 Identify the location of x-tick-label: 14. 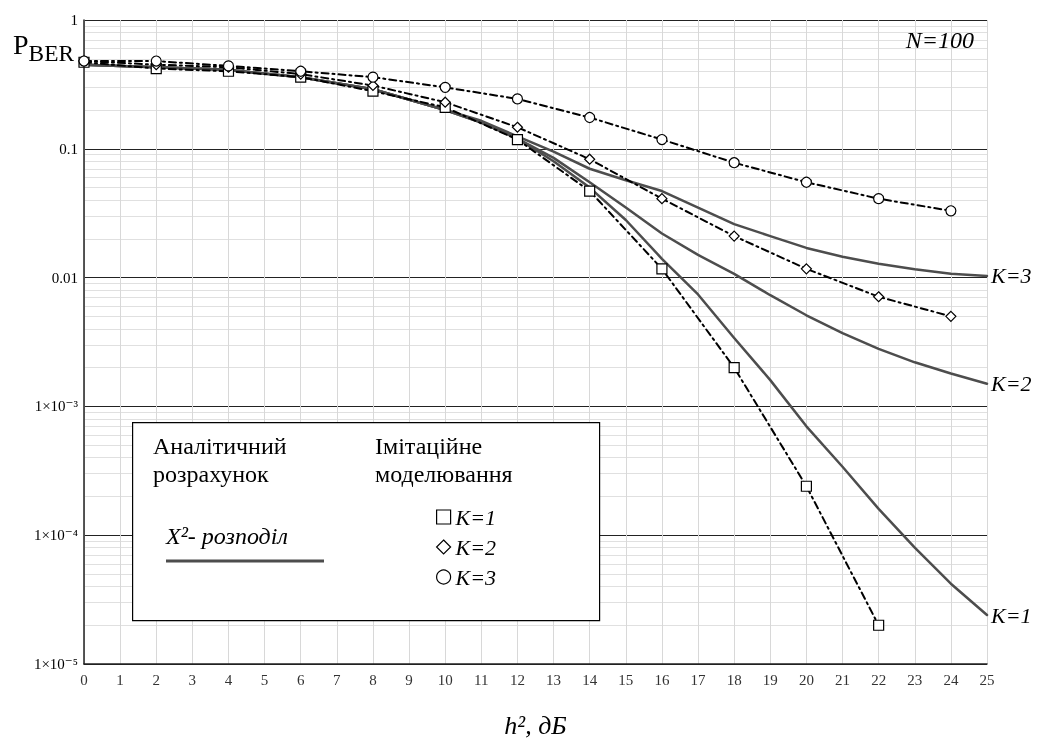
(590, 679).